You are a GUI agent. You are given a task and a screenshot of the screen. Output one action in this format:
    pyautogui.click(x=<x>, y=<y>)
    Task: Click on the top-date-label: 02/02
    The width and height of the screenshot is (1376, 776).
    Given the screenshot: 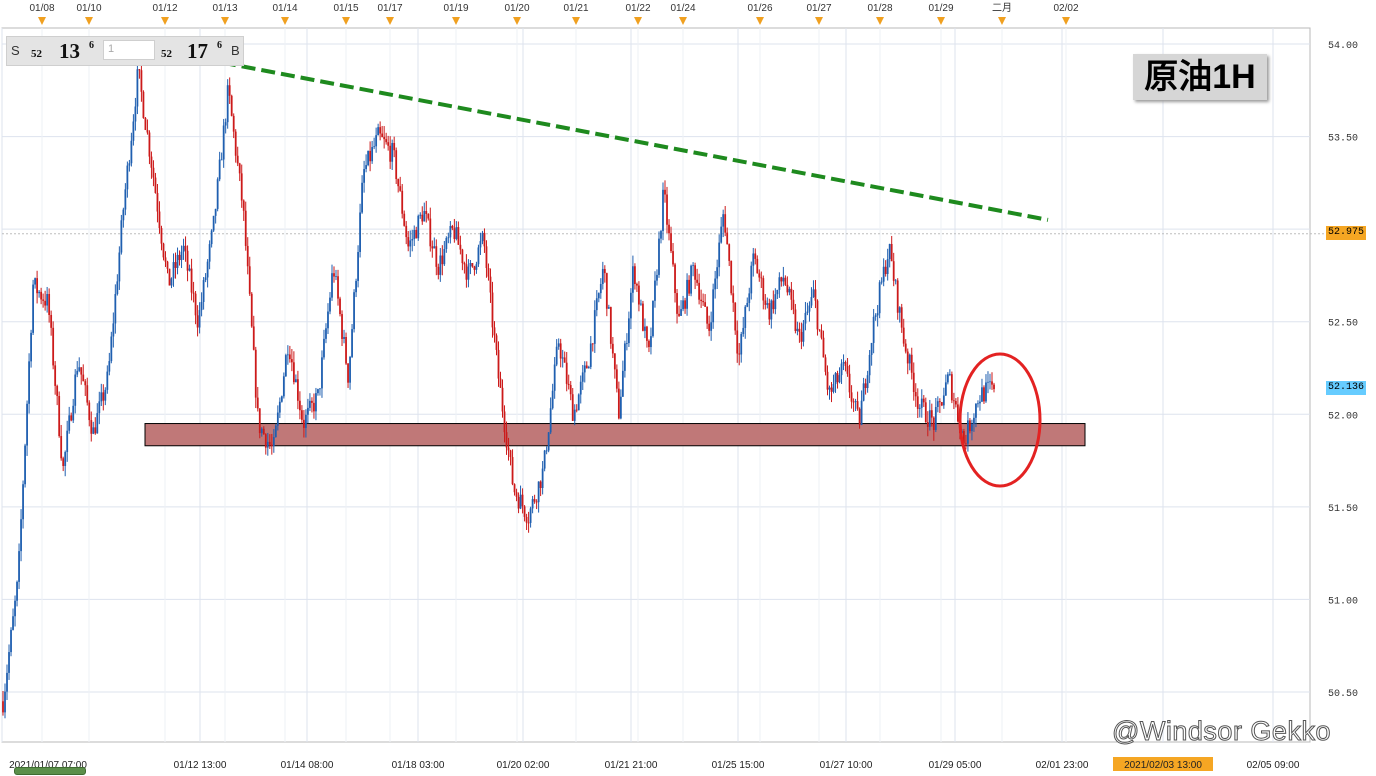 What is the action you would take?
    pyautogui.click(x=1065, y=8)
    